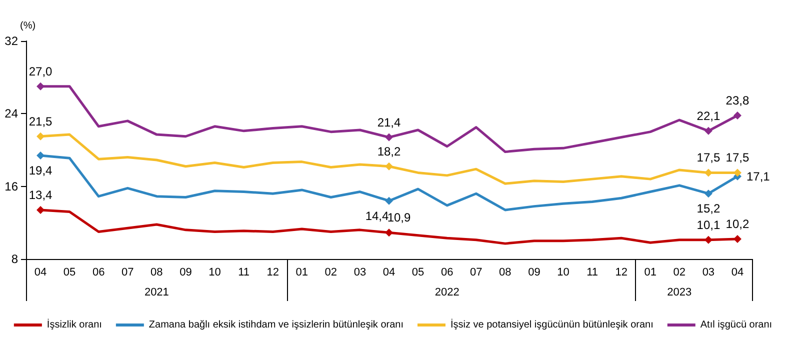 This screenshot has height=343, width=786. Describe the element at coordinates (708, 115) in the screenshot. I see `data-label: 22,1` at that location.